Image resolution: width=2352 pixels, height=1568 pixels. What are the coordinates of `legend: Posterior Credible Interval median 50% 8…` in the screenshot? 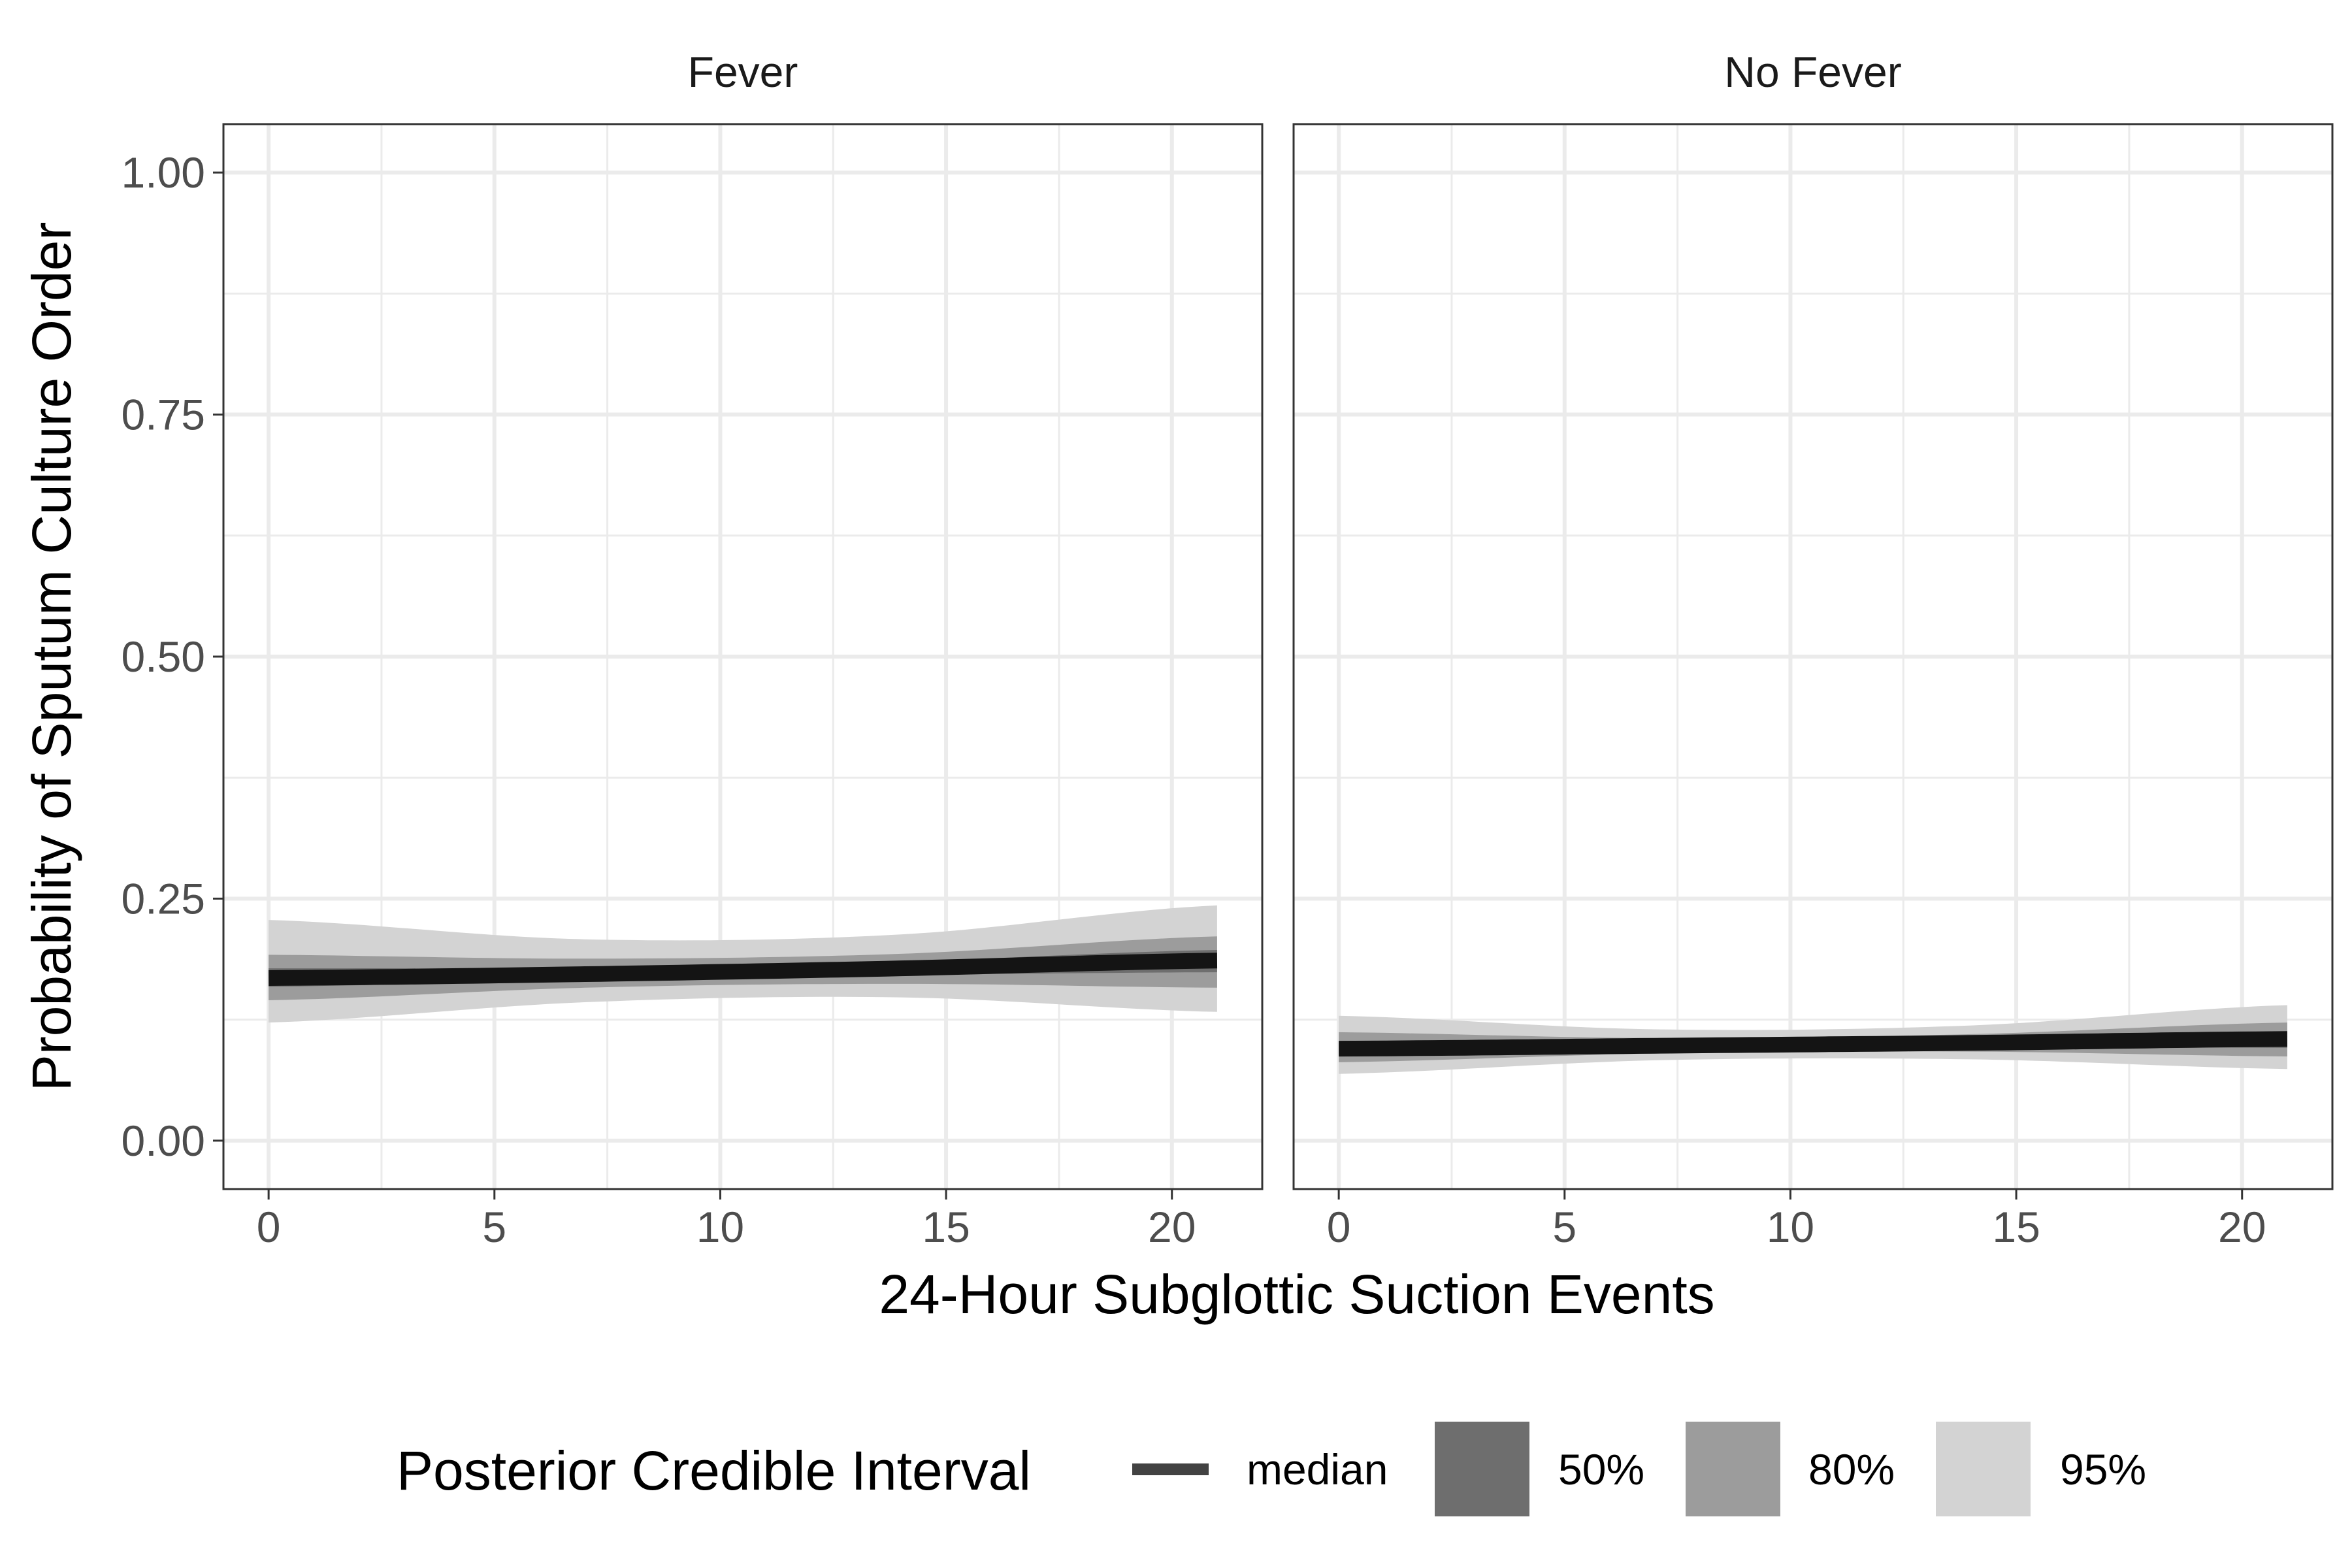 It's located at (1271, 1469).